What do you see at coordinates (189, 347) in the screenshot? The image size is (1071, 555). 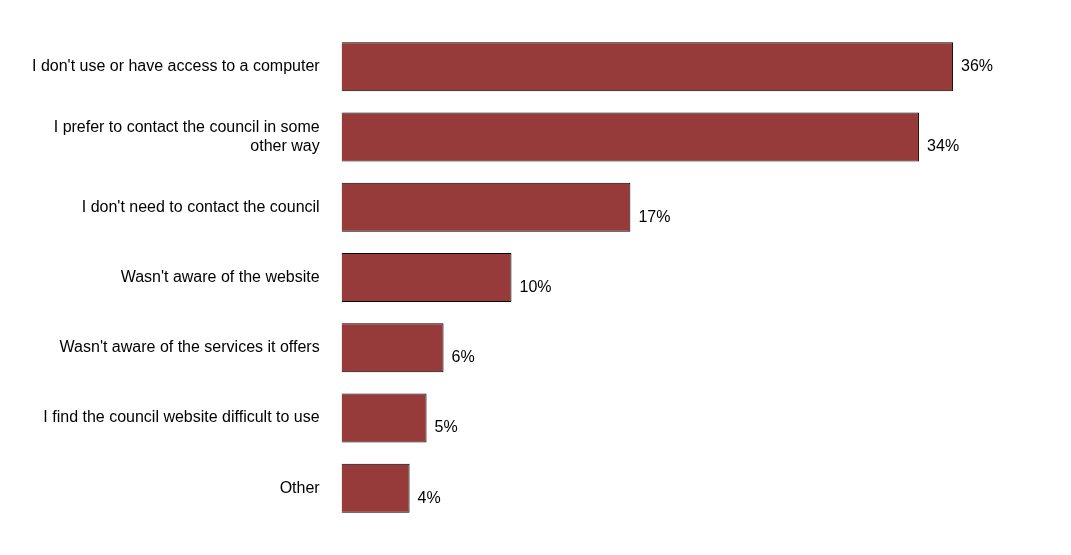 I see `y-tick-label: Wasn't aware of the services it offers` at bounding box center [189, 347].